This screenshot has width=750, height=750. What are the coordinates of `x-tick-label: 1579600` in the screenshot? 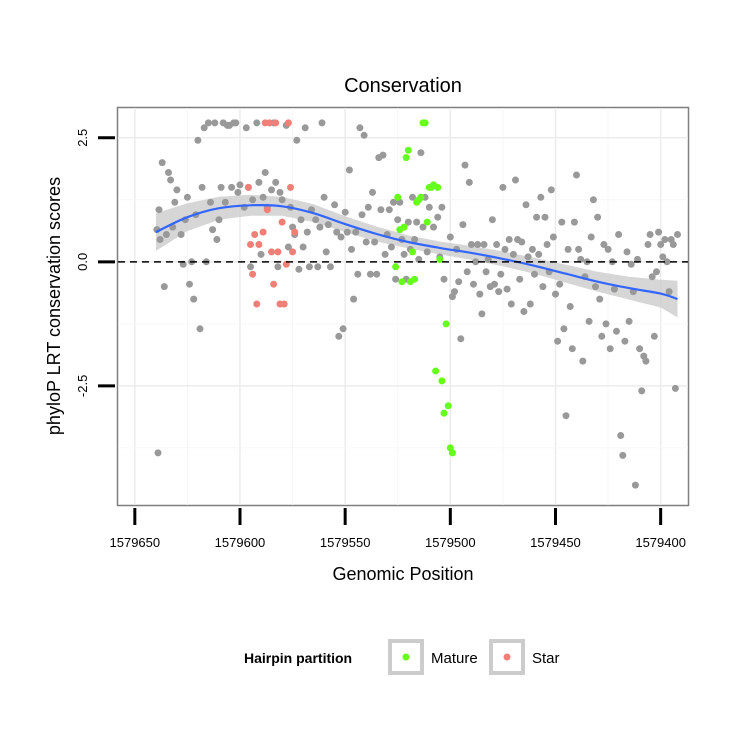 It's located at (240, 542).